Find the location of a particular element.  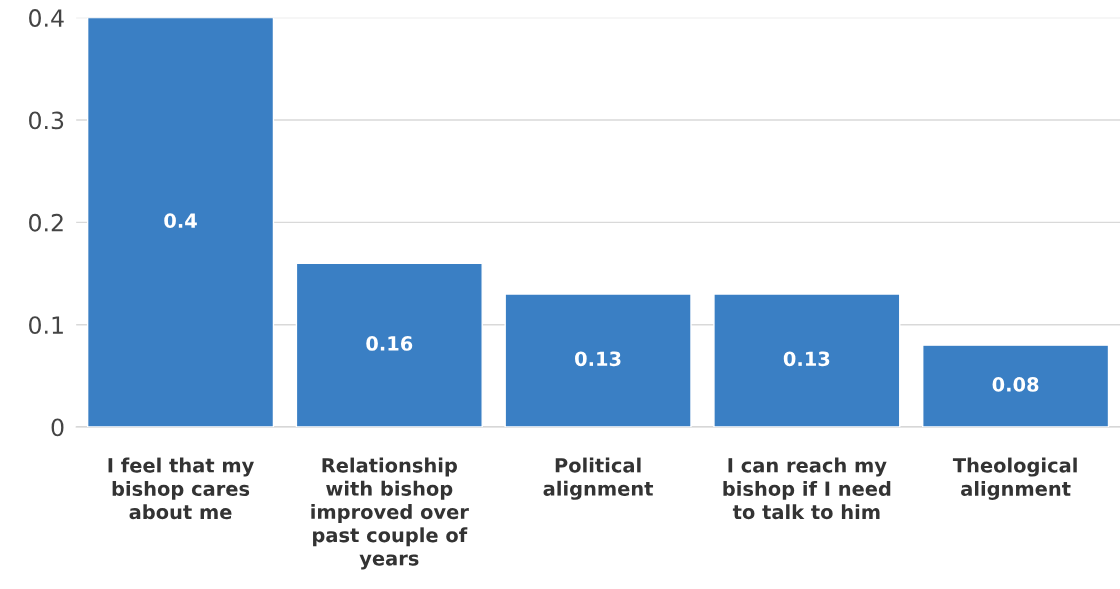

x-tick-label: I feel that my bishop cares about me is located at coordinates (181, 488).